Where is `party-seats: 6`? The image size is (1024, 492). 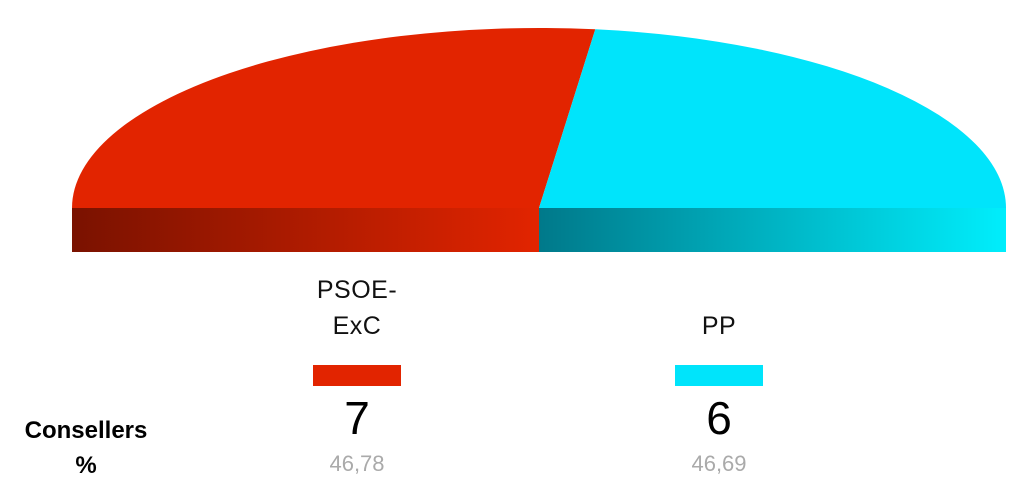
party-seats: 6 is located at coordinates (719, 418).